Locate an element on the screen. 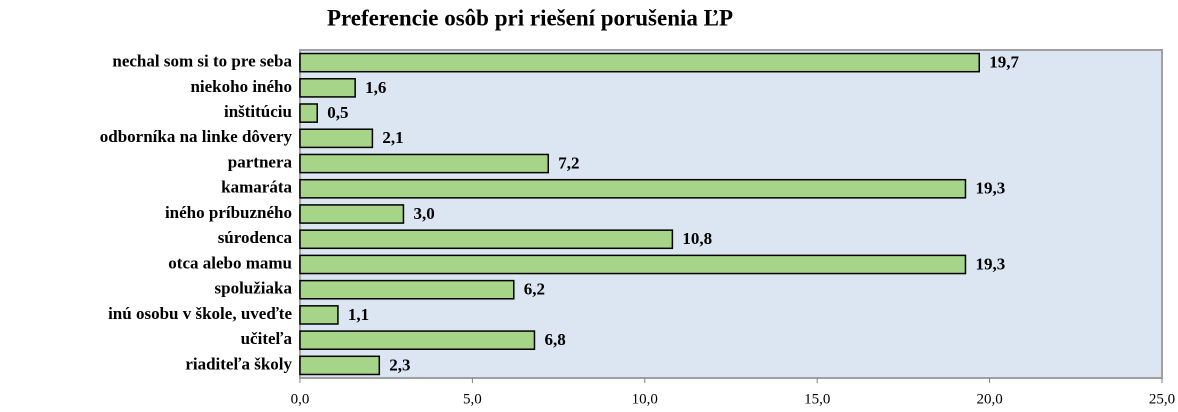 The height and width of the screenshot is (412, 1178). y-tick-label: inú osobu v škole, uveďte is located at coordinates (200, 313).